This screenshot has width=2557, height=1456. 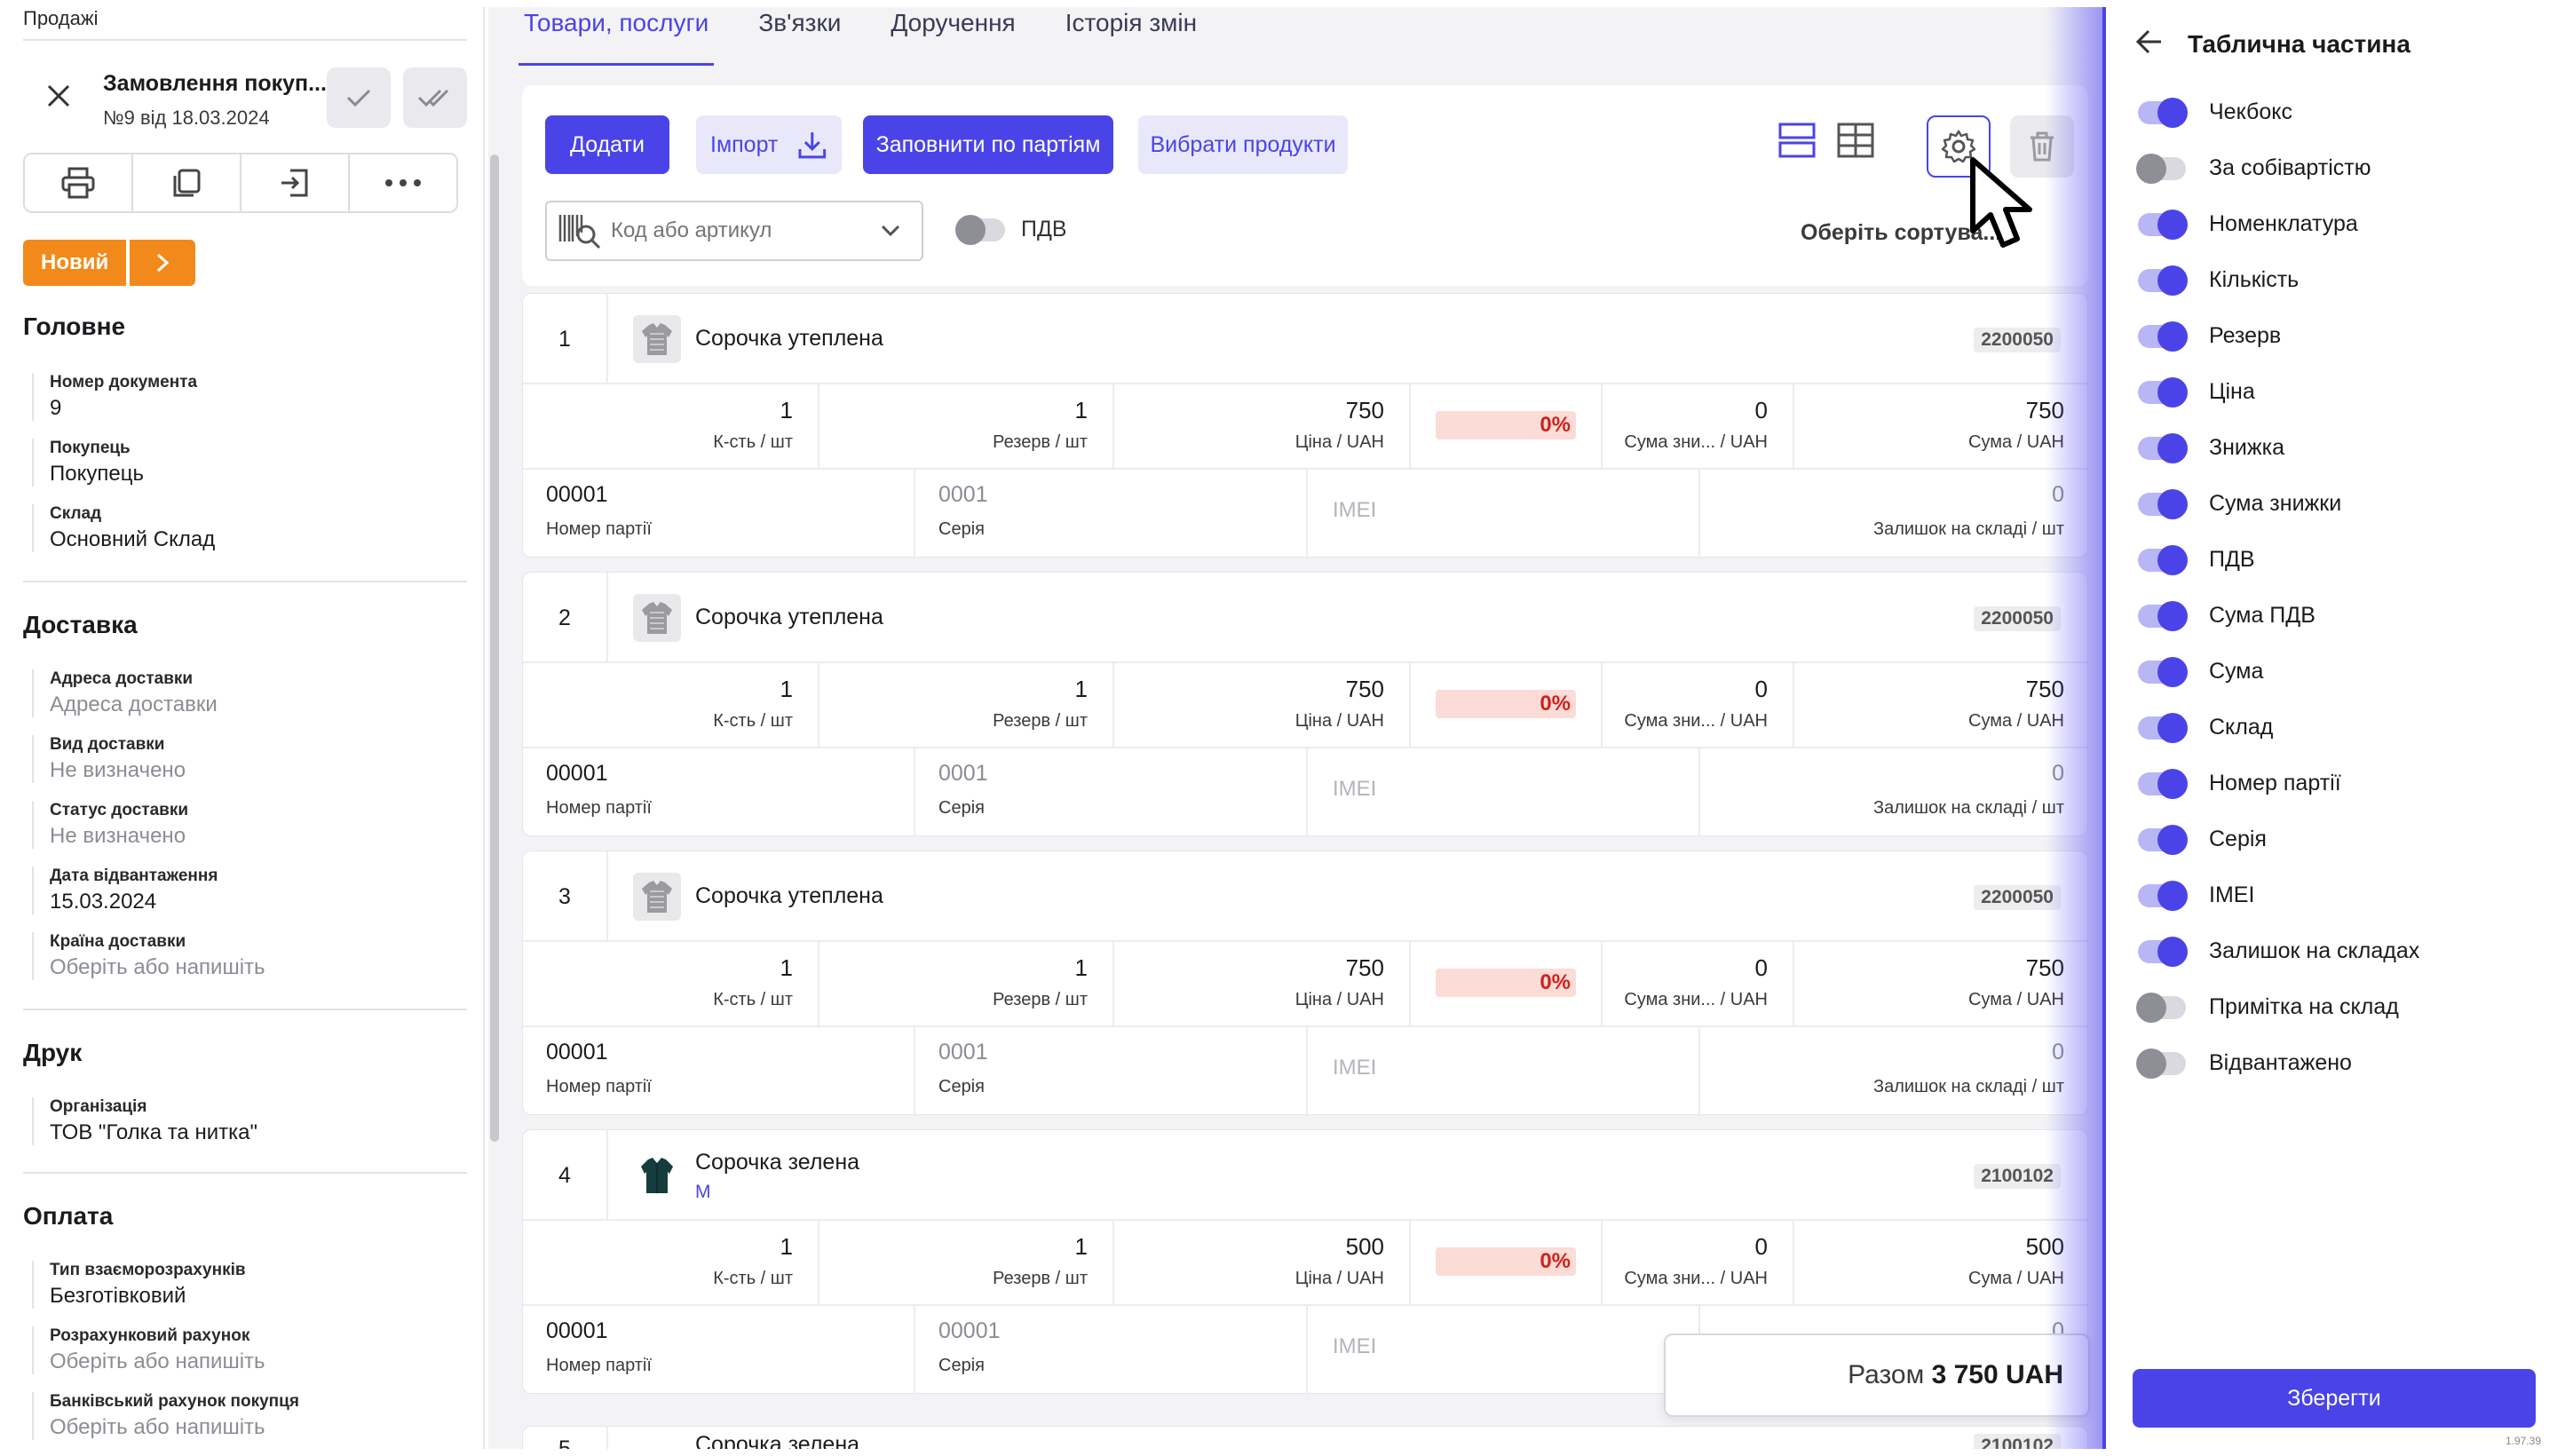 I want to click on column-option: ПДВ, so click(x=2196, y=559).